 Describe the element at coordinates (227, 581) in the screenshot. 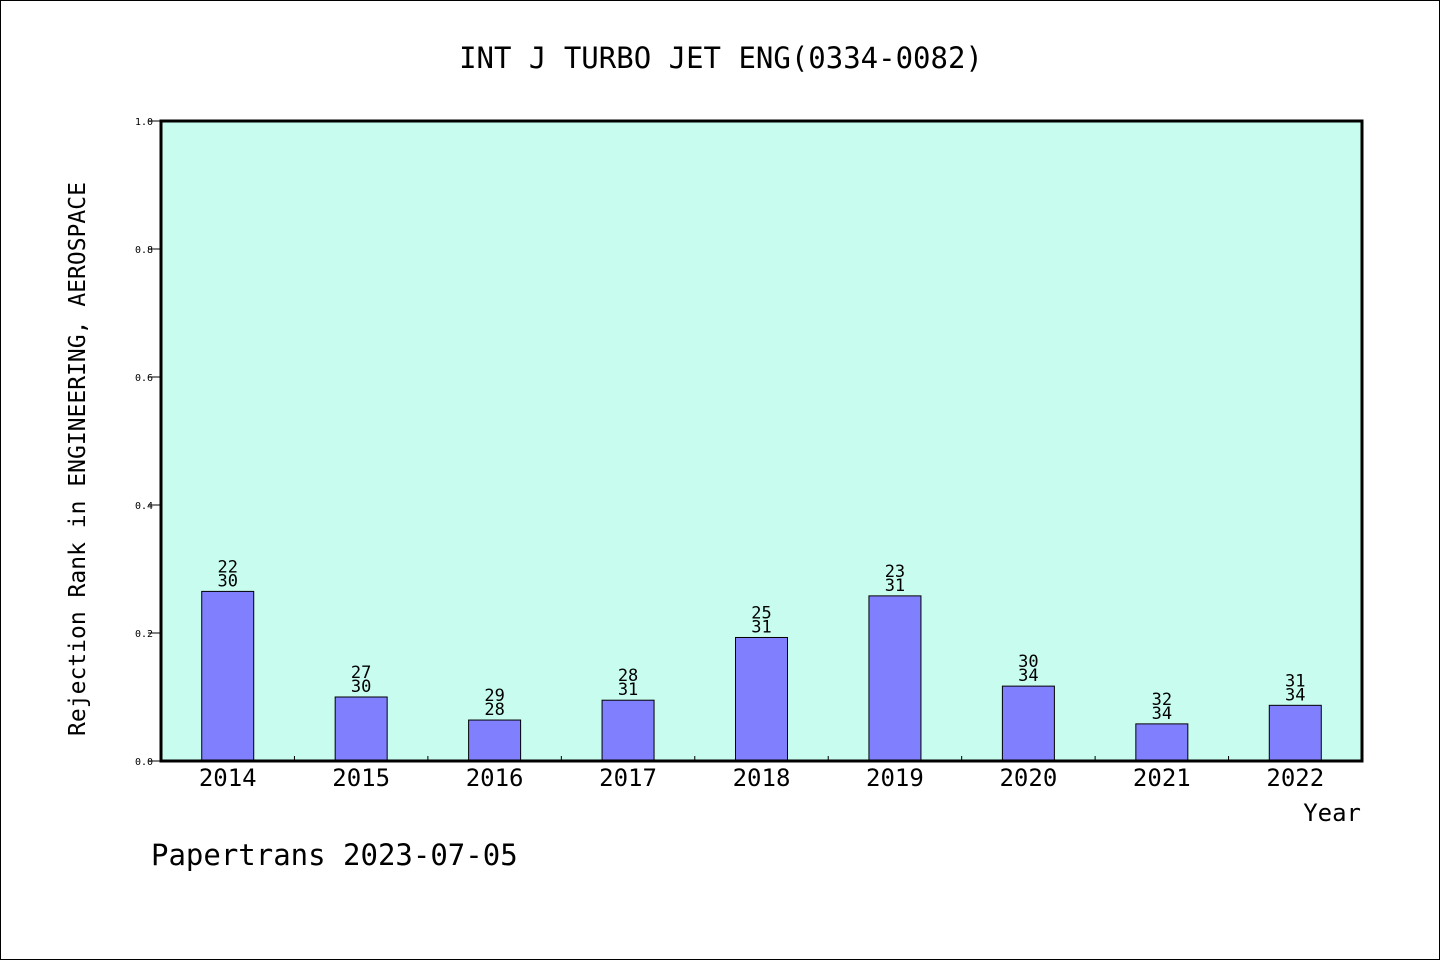

I see `bar-label-bottom-2014: 30` at that location.